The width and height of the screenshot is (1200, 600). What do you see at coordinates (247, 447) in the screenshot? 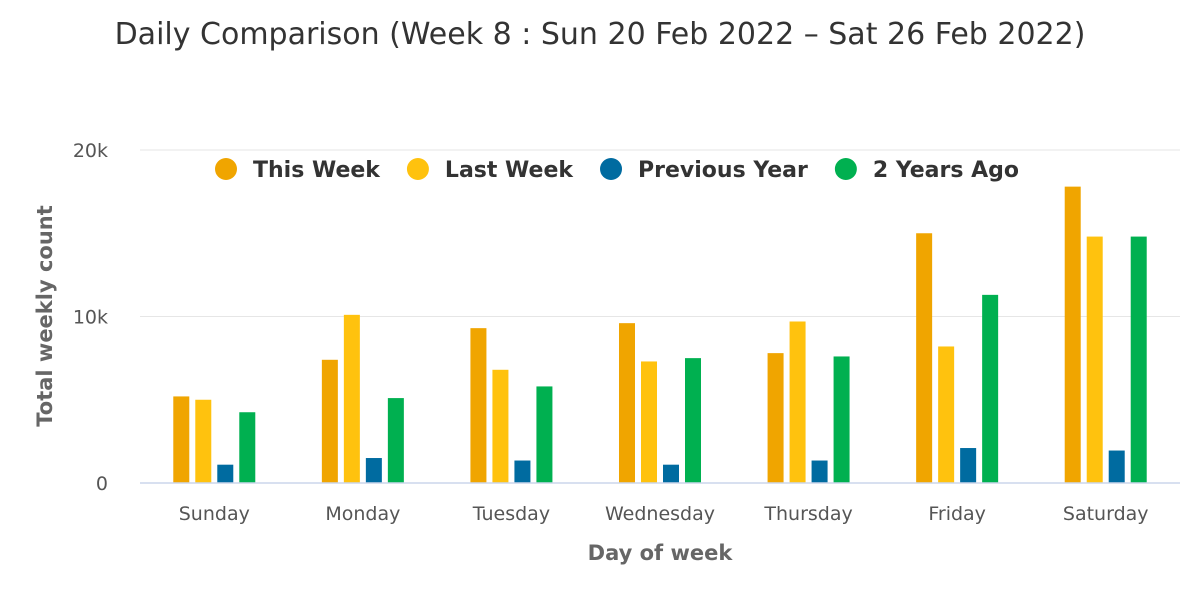
I see `bar-2-years-ago-sunday` at bounding box center [247, 447].